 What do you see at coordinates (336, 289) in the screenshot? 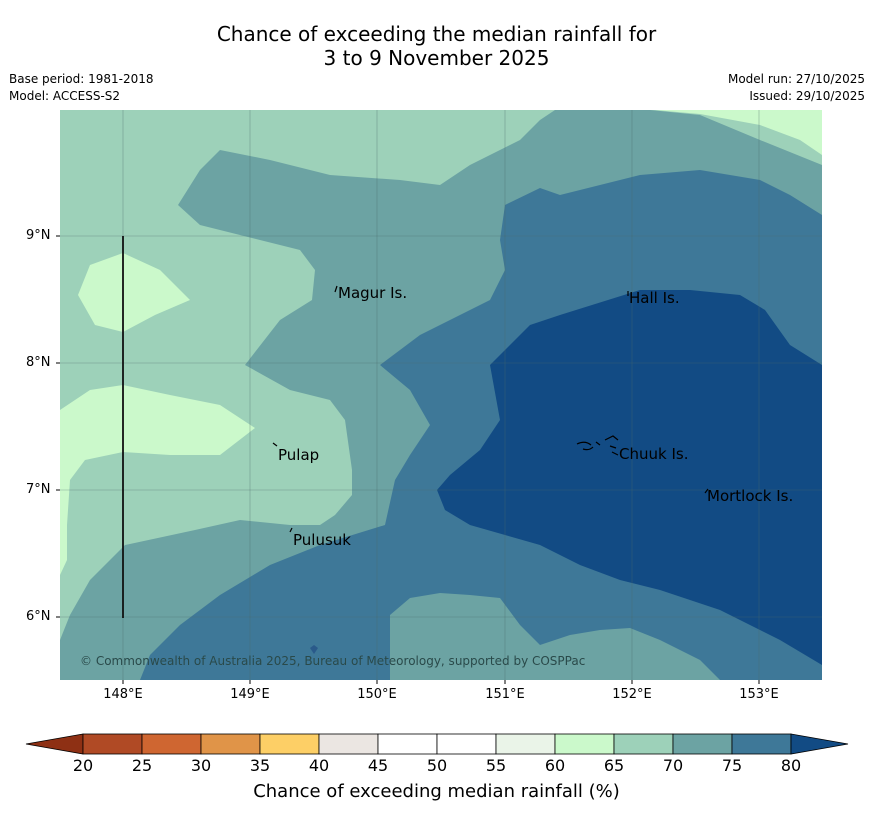
I see `island-magur` at bounding box center [336, 289].